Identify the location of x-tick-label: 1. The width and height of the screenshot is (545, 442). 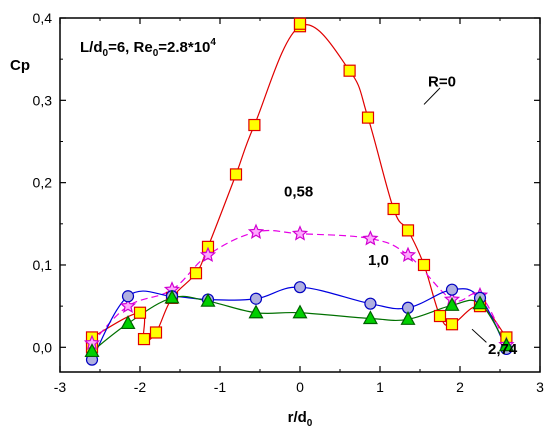
(380, 387).